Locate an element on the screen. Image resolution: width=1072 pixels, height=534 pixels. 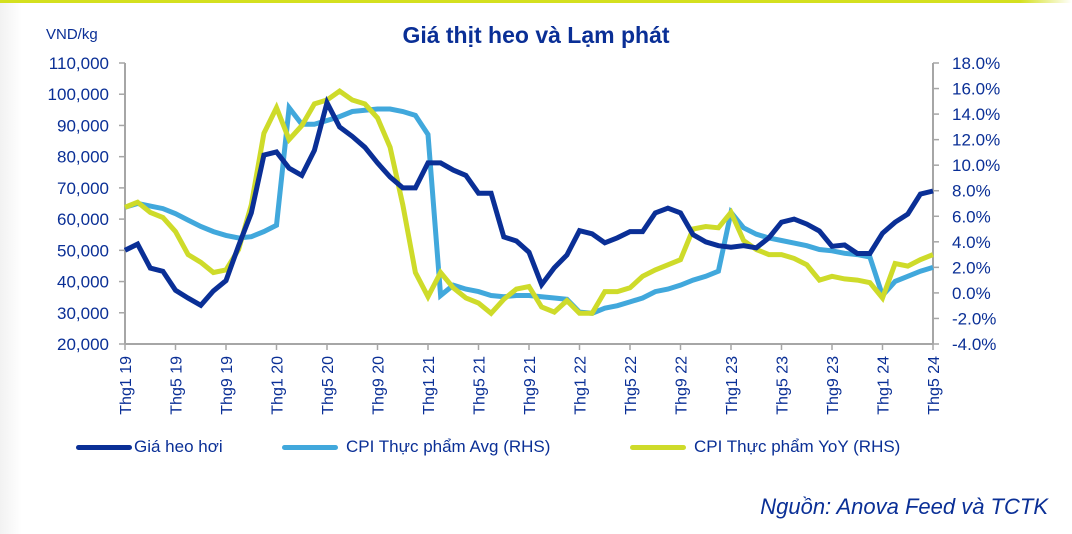
right-axis-tick-label: 6.0% is located at coordinates (971, 216).